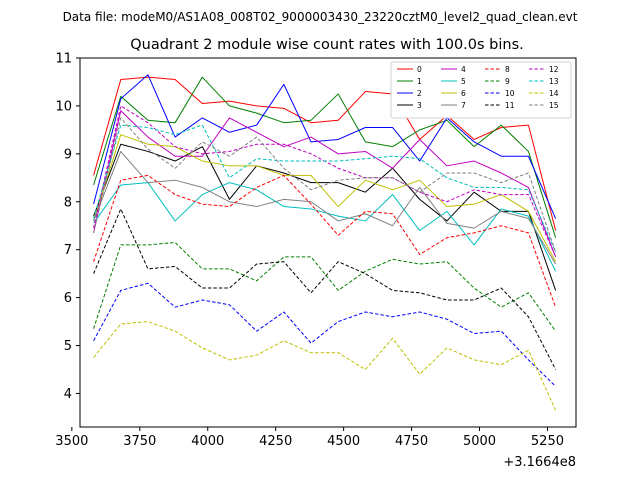 The height and width of the screenshot is (480, 640). I want to click on legend-label-12: 12, so click(554, 69).